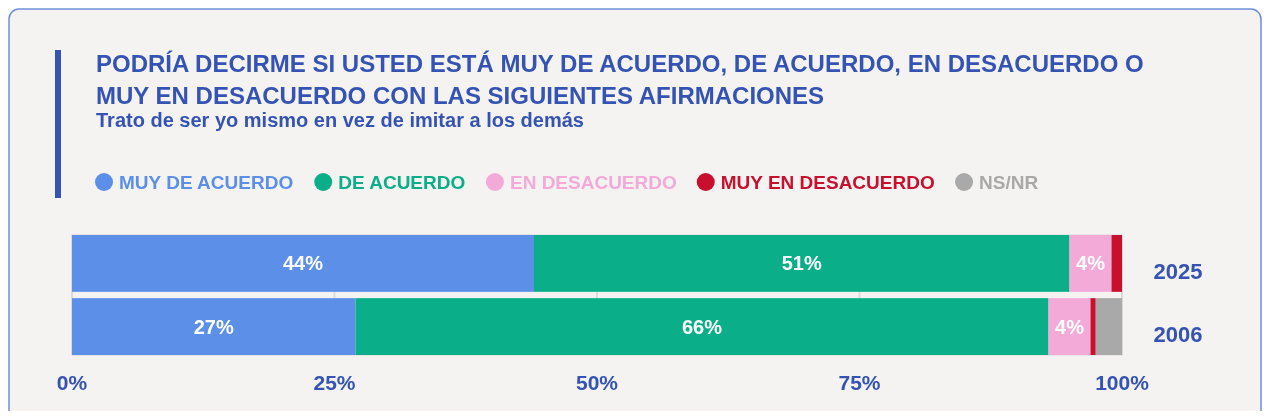  I want to click on x-tick-label: 0%, so click(72, 383).